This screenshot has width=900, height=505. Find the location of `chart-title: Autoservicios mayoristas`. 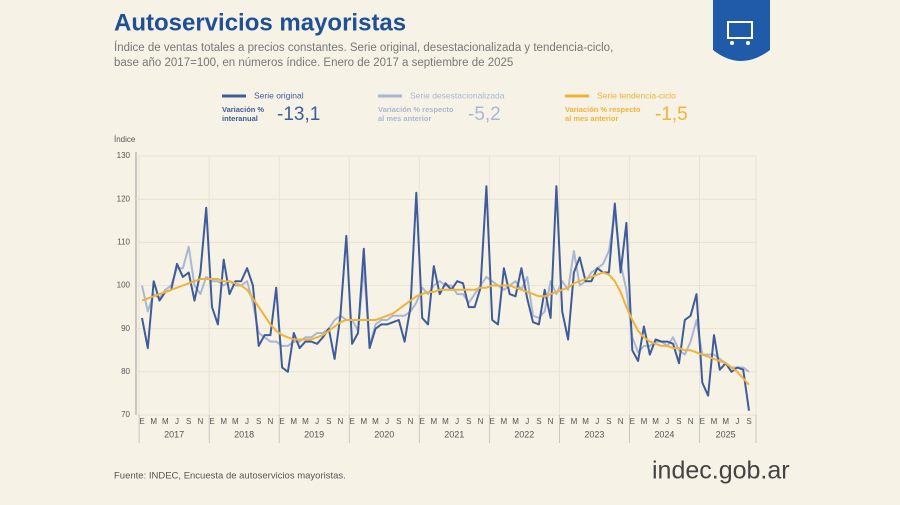

chart-title: Autoservicios mayoristas is located at coordinates (260, 22).